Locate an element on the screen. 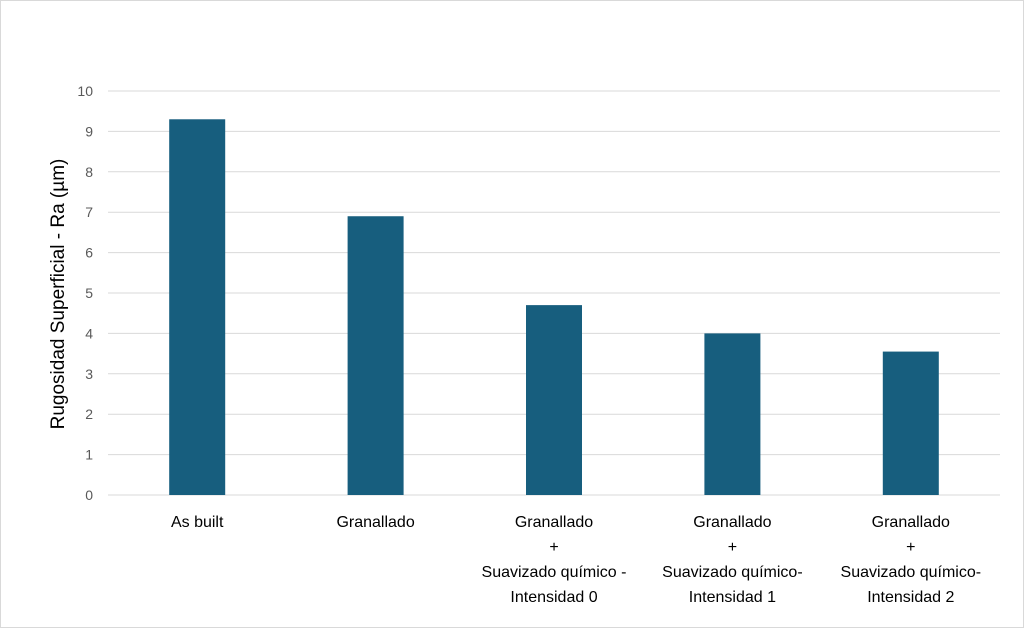 This screenshot has height=628, width=1024. y-tick-label: 9 is located at coordinates (89, 131).